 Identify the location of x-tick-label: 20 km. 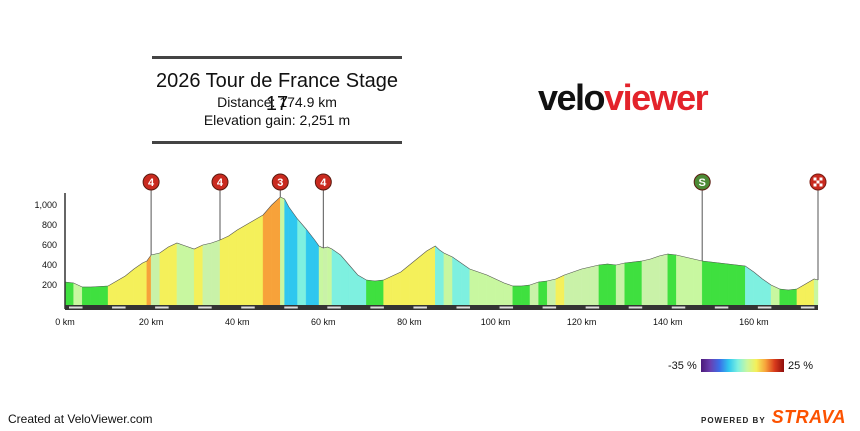
(151, 322).